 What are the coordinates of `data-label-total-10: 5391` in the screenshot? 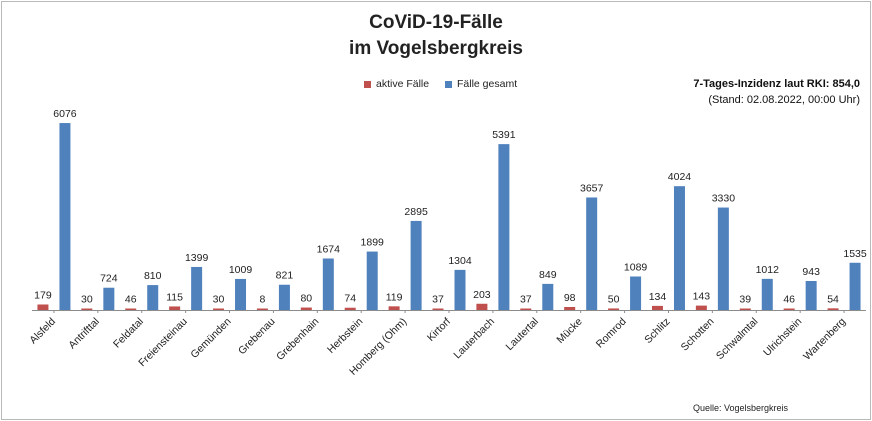 It's located at (504, 135).